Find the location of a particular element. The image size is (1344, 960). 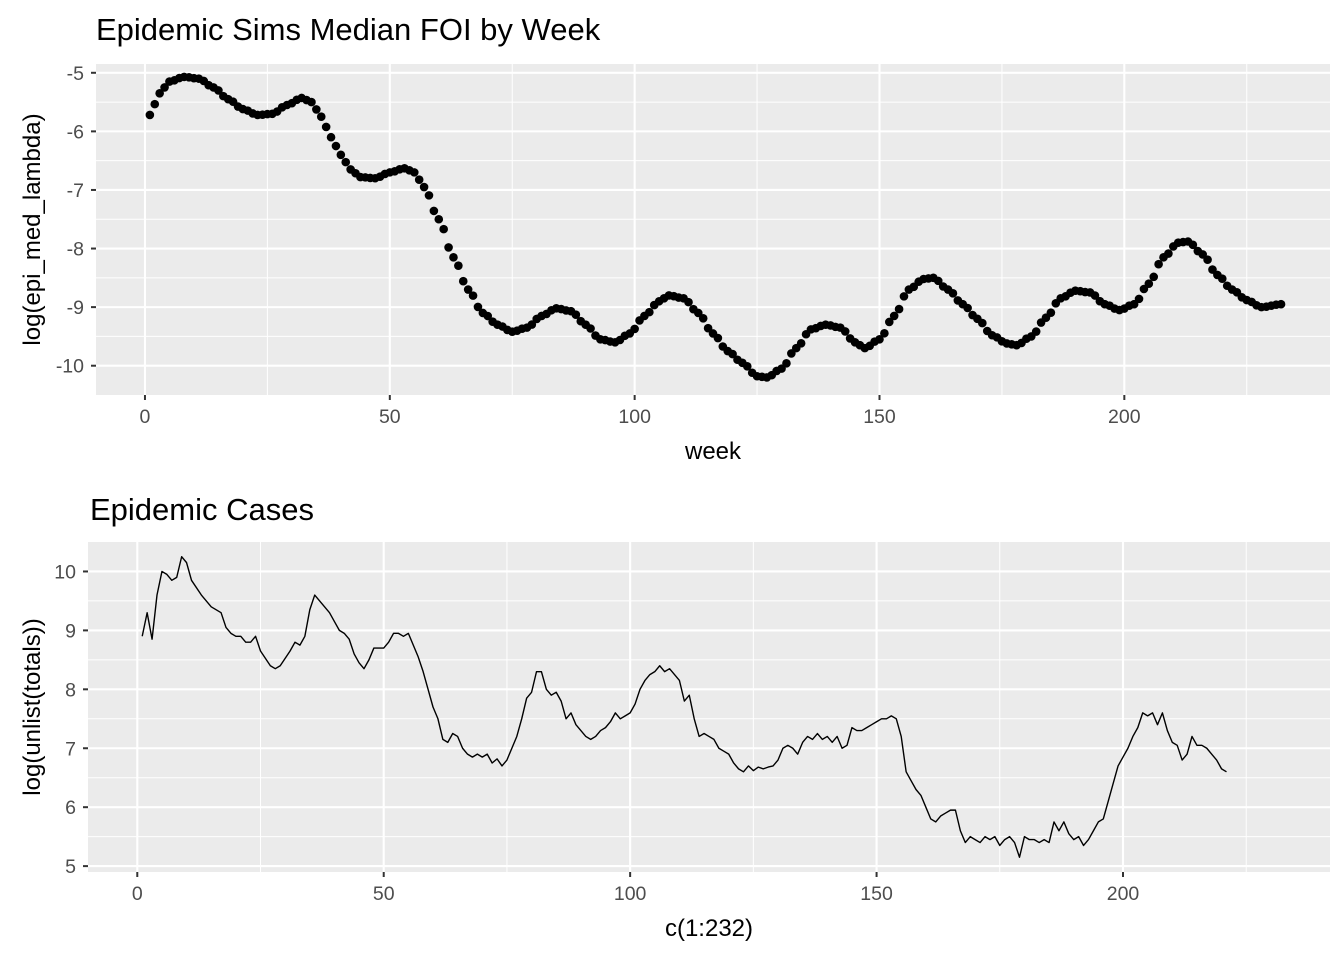

y-tick-label: 10 is located at coordinates (65, 572).